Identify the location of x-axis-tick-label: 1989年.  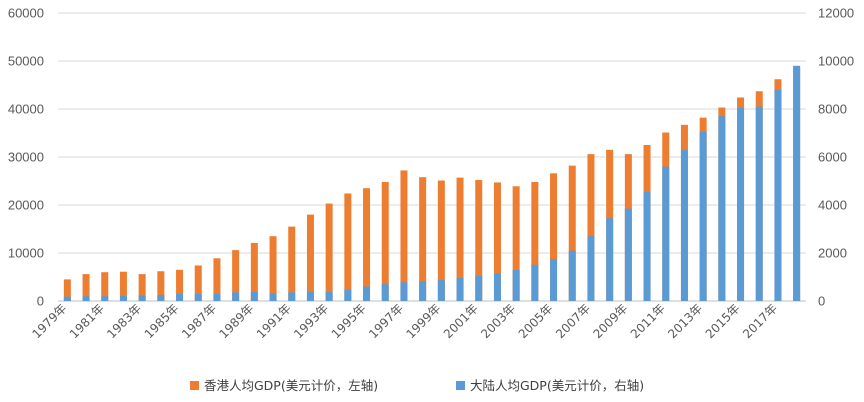
(236, 321).